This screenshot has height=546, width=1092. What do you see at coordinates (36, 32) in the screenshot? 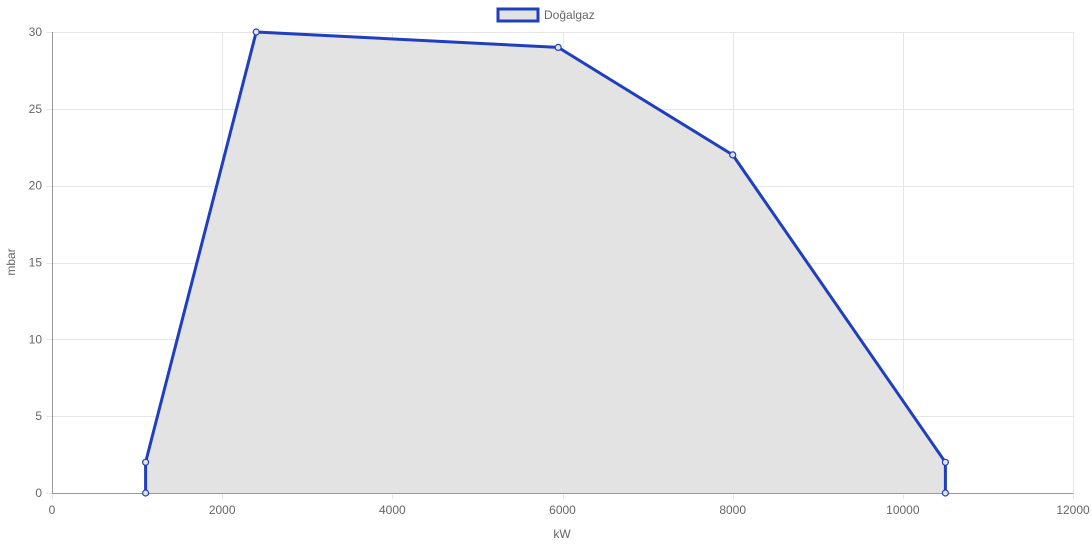
I see `y-tick-label: 30` at bounding box center [36, 32].